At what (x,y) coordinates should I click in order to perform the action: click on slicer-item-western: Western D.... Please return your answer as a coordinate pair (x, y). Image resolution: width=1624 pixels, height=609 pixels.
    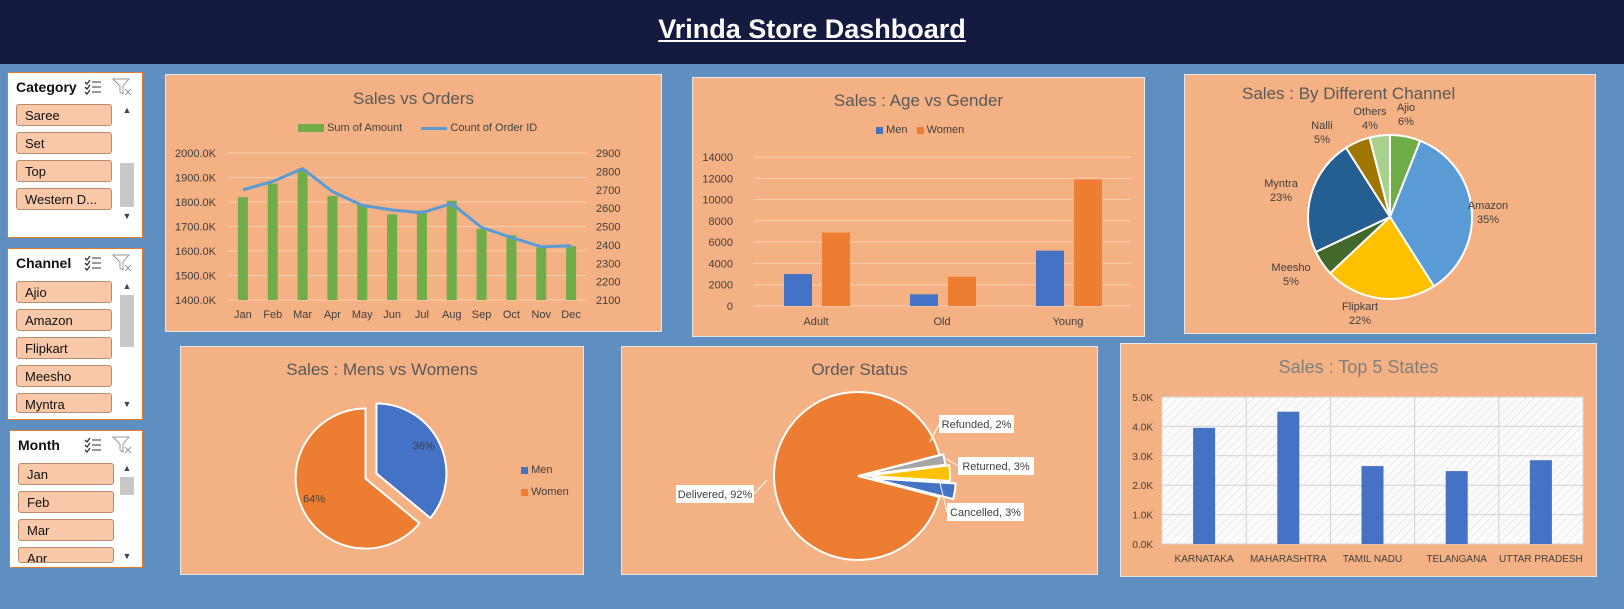
    Looking at the image, I should click on (64, 199).